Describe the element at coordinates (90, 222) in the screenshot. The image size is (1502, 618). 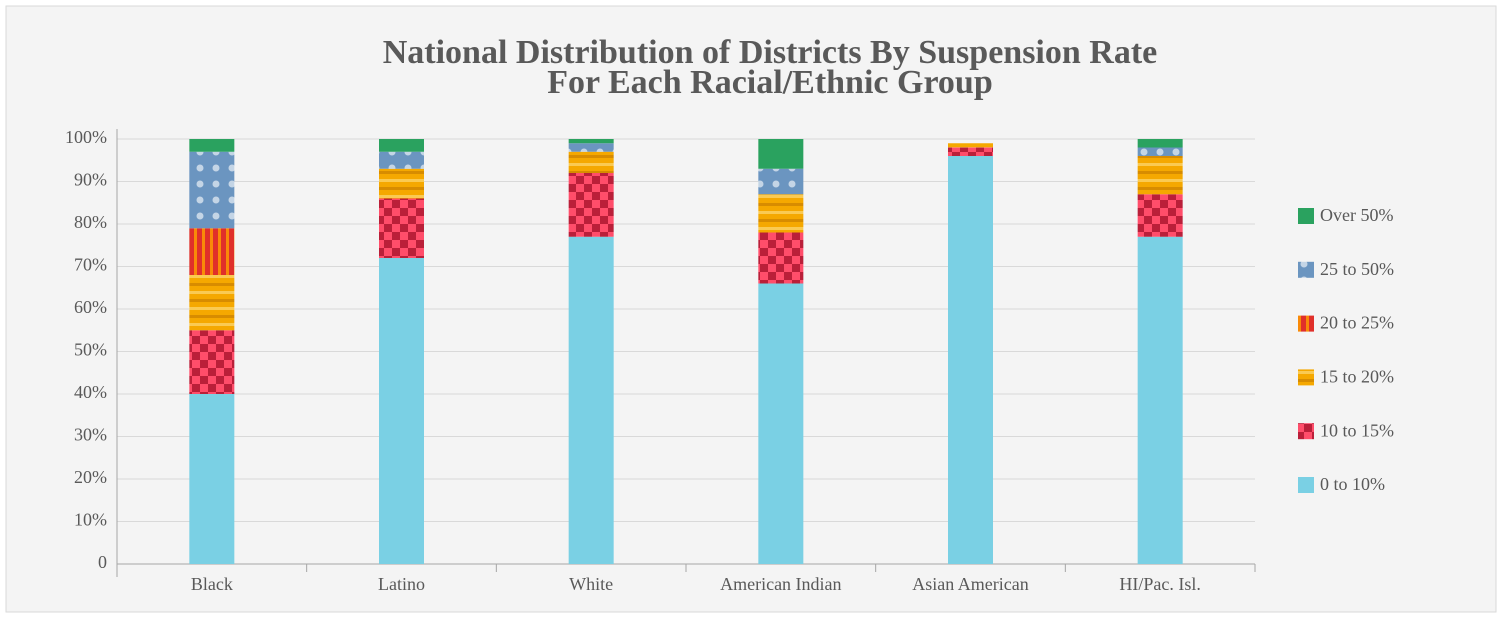
I see `y-tick-label: 80%` at that location.